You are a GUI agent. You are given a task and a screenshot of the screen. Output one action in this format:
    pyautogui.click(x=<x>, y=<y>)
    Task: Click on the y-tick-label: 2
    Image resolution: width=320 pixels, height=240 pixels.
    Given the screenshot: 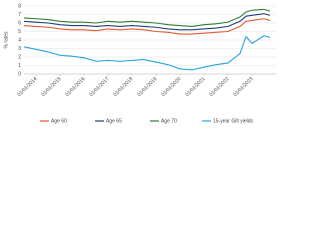 What is the action you would take?
    pyautogui.click(x=19, y=57)
    